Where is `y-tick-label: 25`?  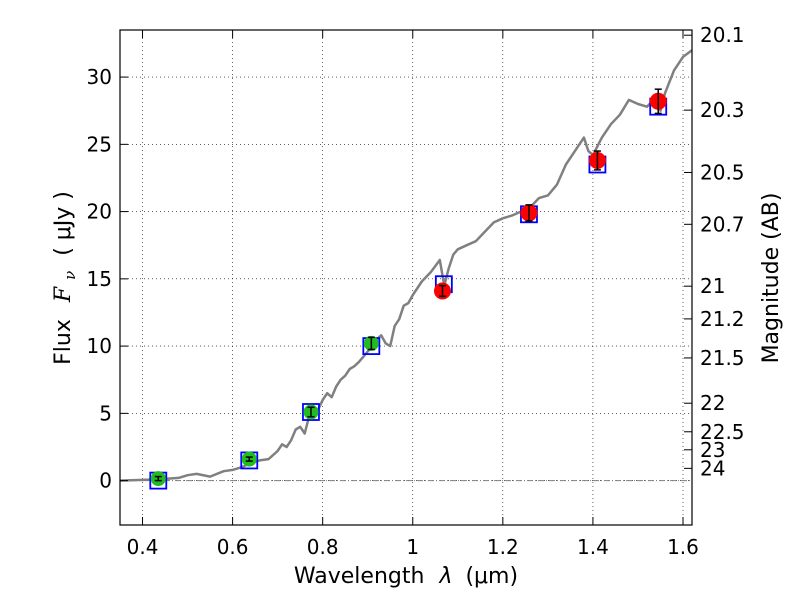 y-tick-label: 25 is located at coordinates (99, 144).